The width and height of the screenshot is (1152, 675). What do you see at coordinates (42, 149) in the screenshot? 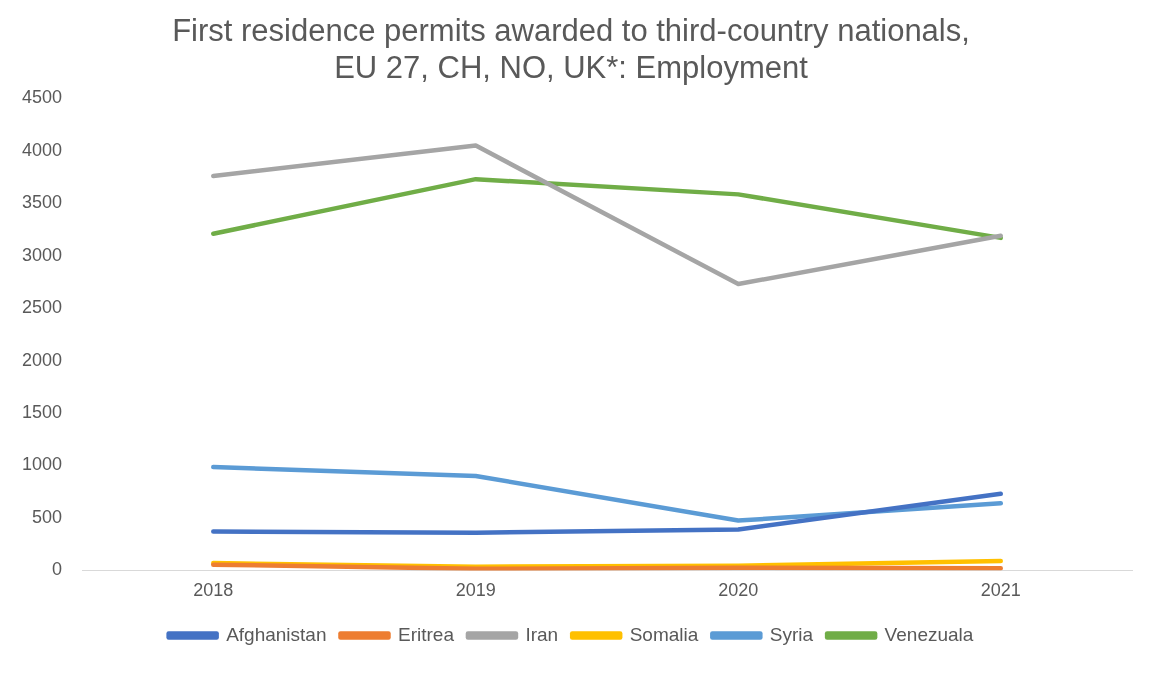
I see `y-tick-label: 4000` at bounding box center [42, 149].